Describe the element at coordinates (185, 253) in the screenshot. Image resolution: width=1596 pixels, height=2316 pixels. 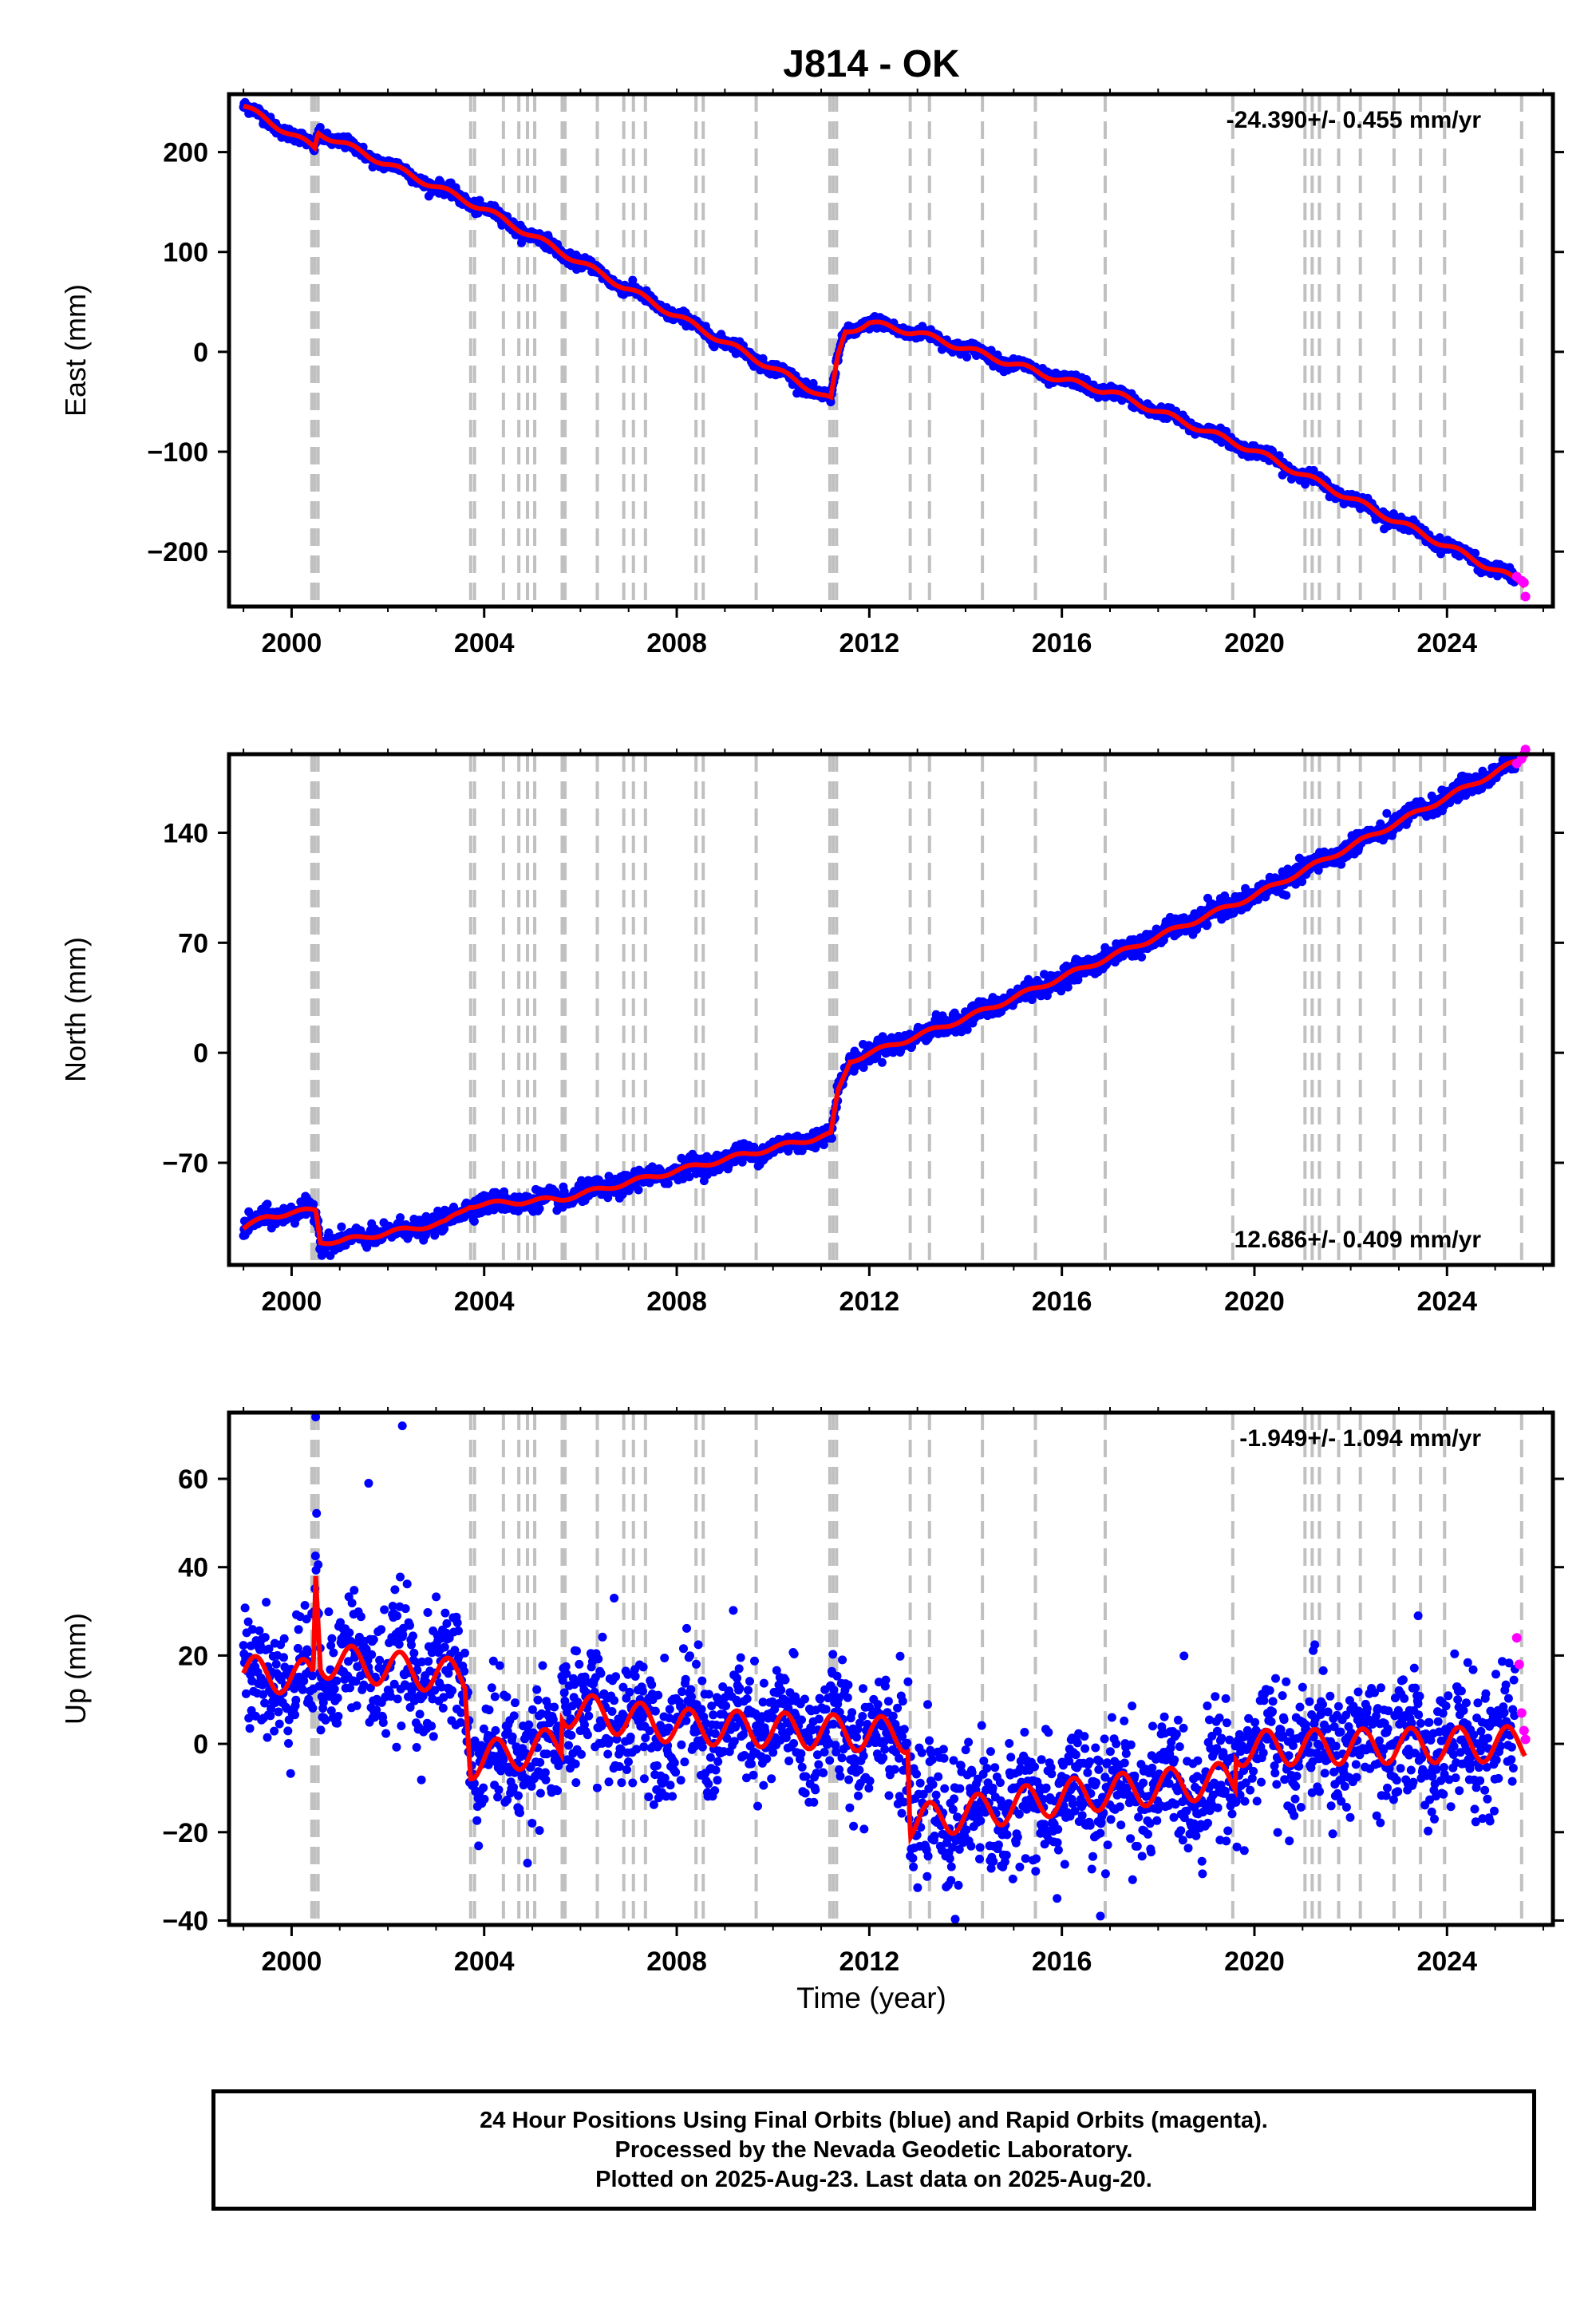
I see `y-tick-label: 100` at that location.